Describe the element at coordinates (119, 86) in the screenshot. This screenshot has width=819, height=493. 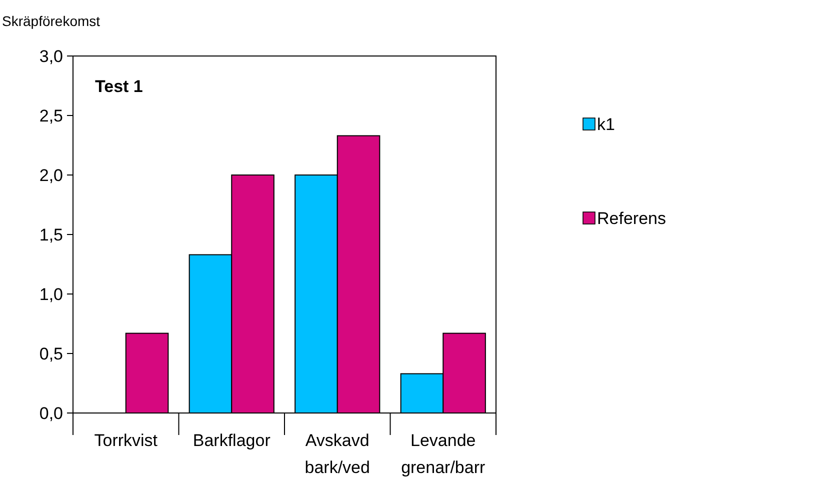
I see `text: Test 1` at that location.